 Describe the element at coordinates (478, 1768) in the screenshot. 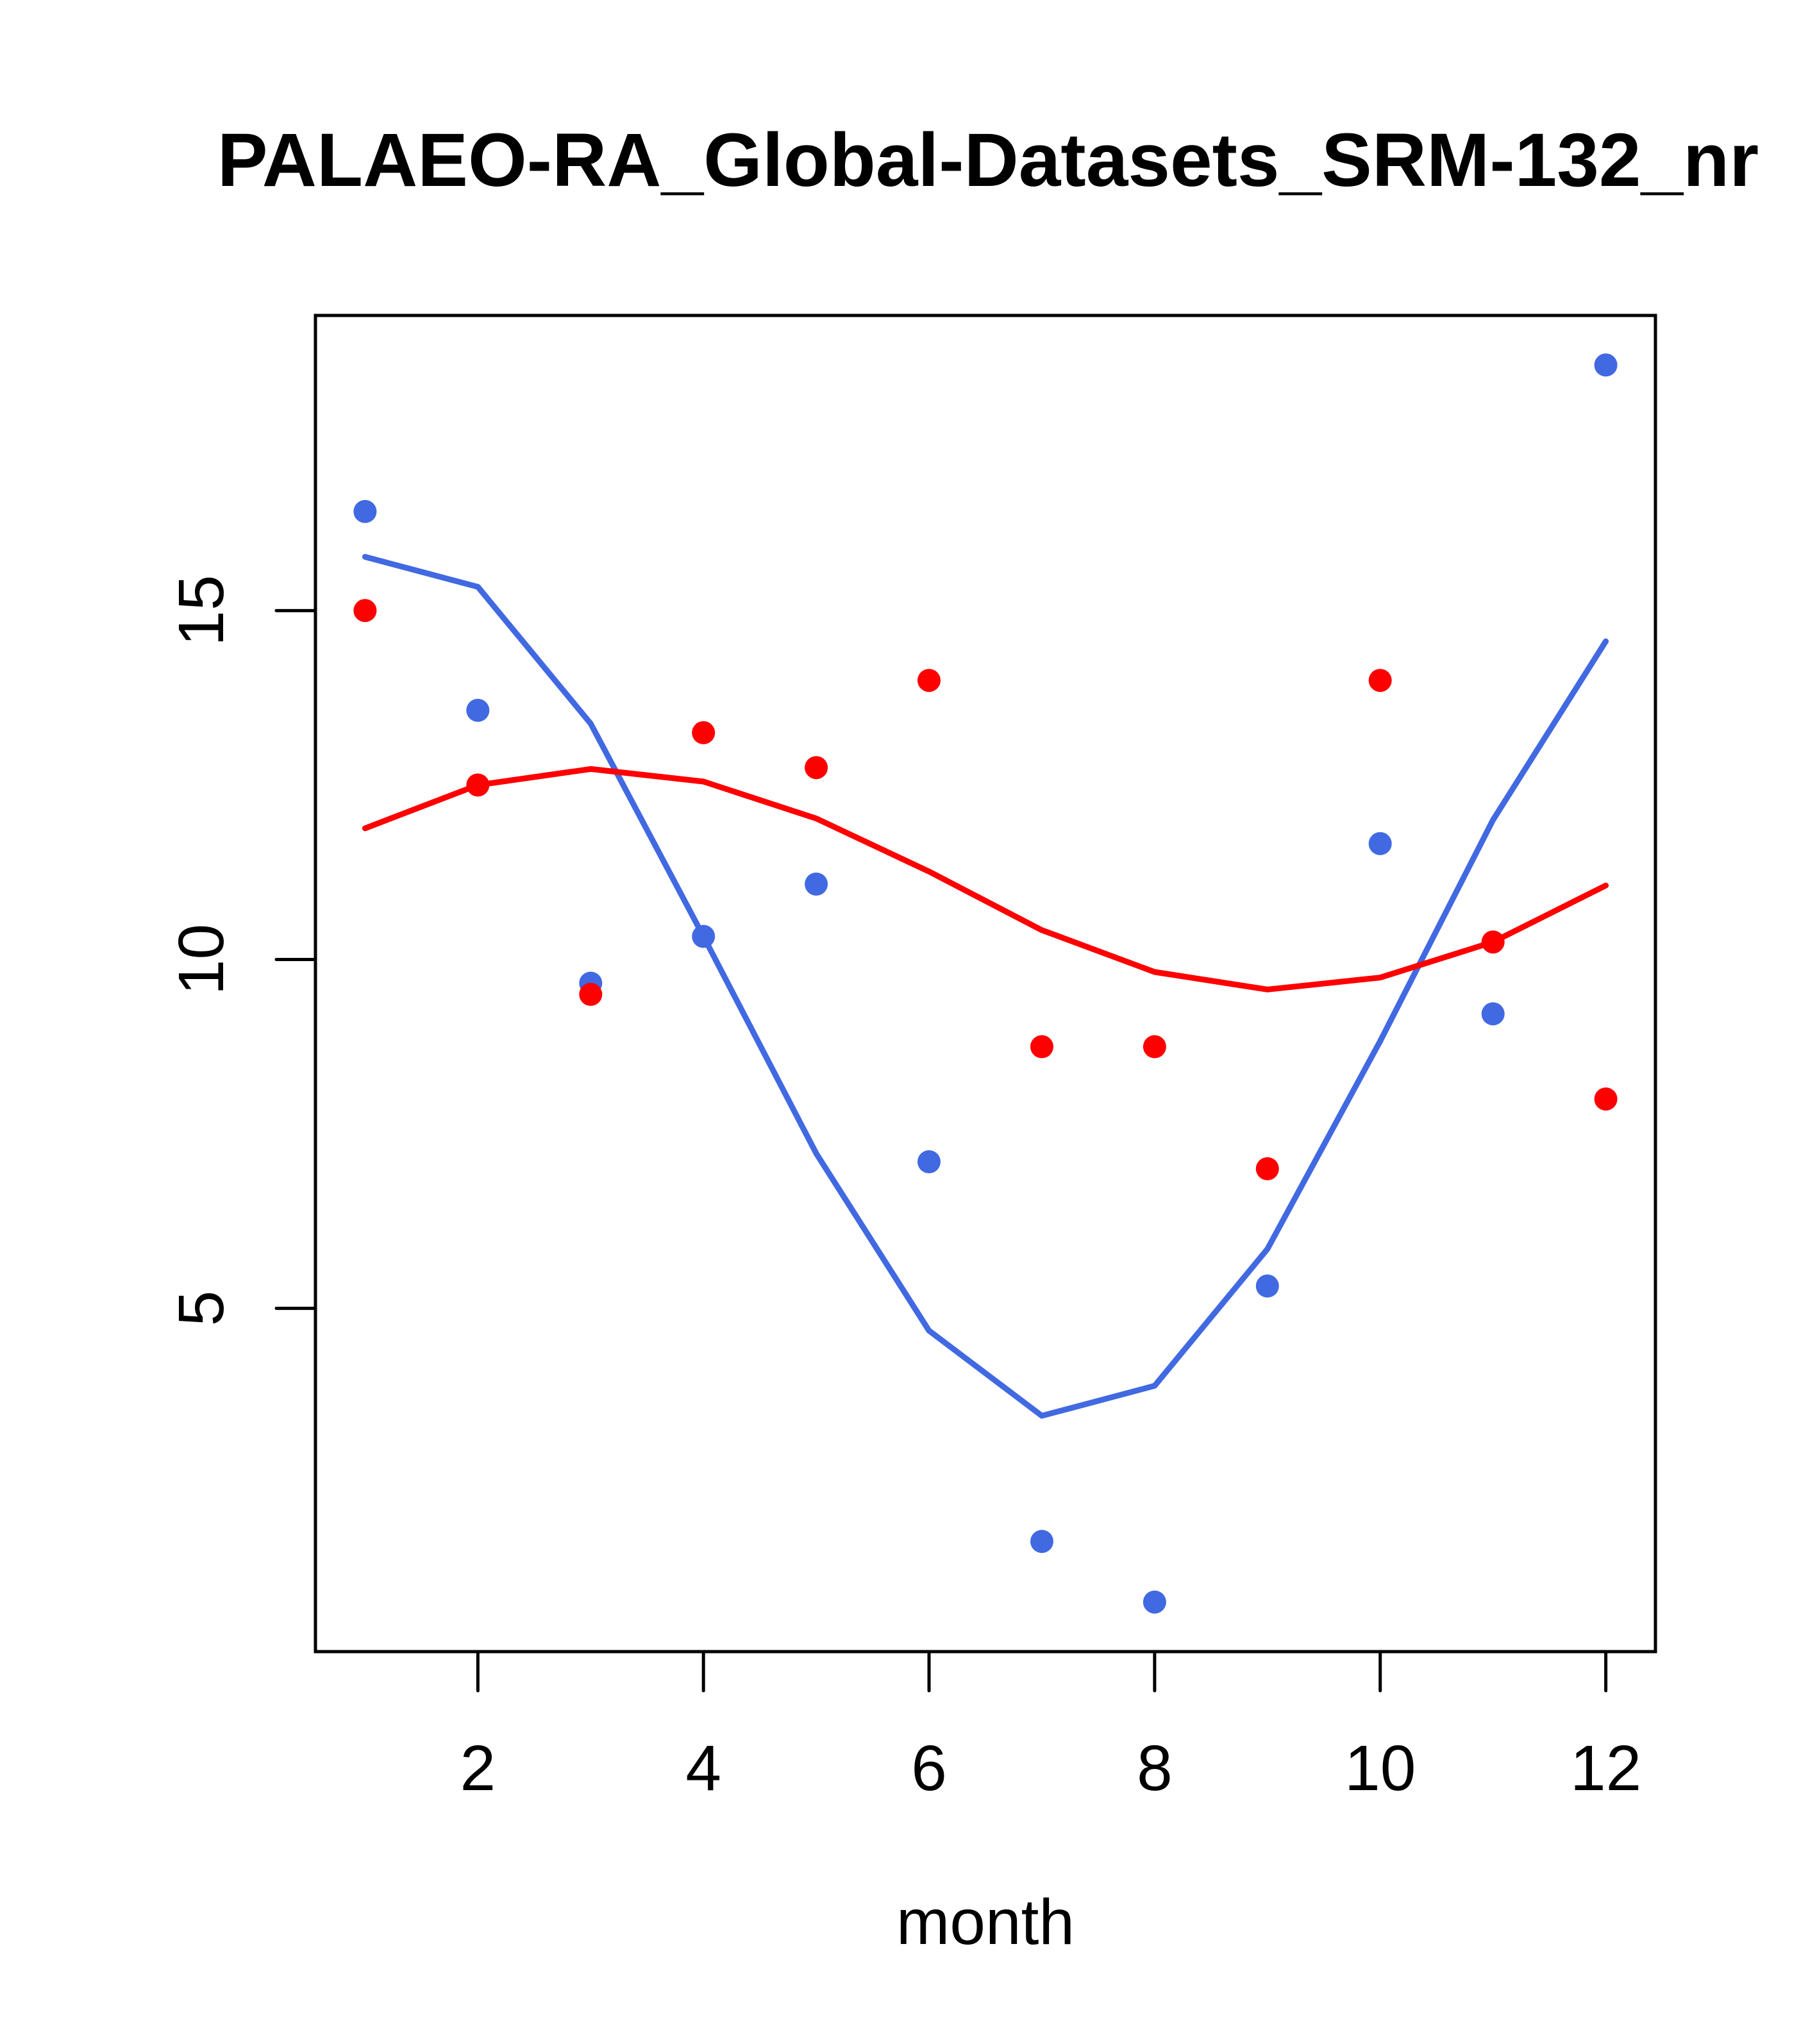

I see `x-tick-label: 2` at that location.